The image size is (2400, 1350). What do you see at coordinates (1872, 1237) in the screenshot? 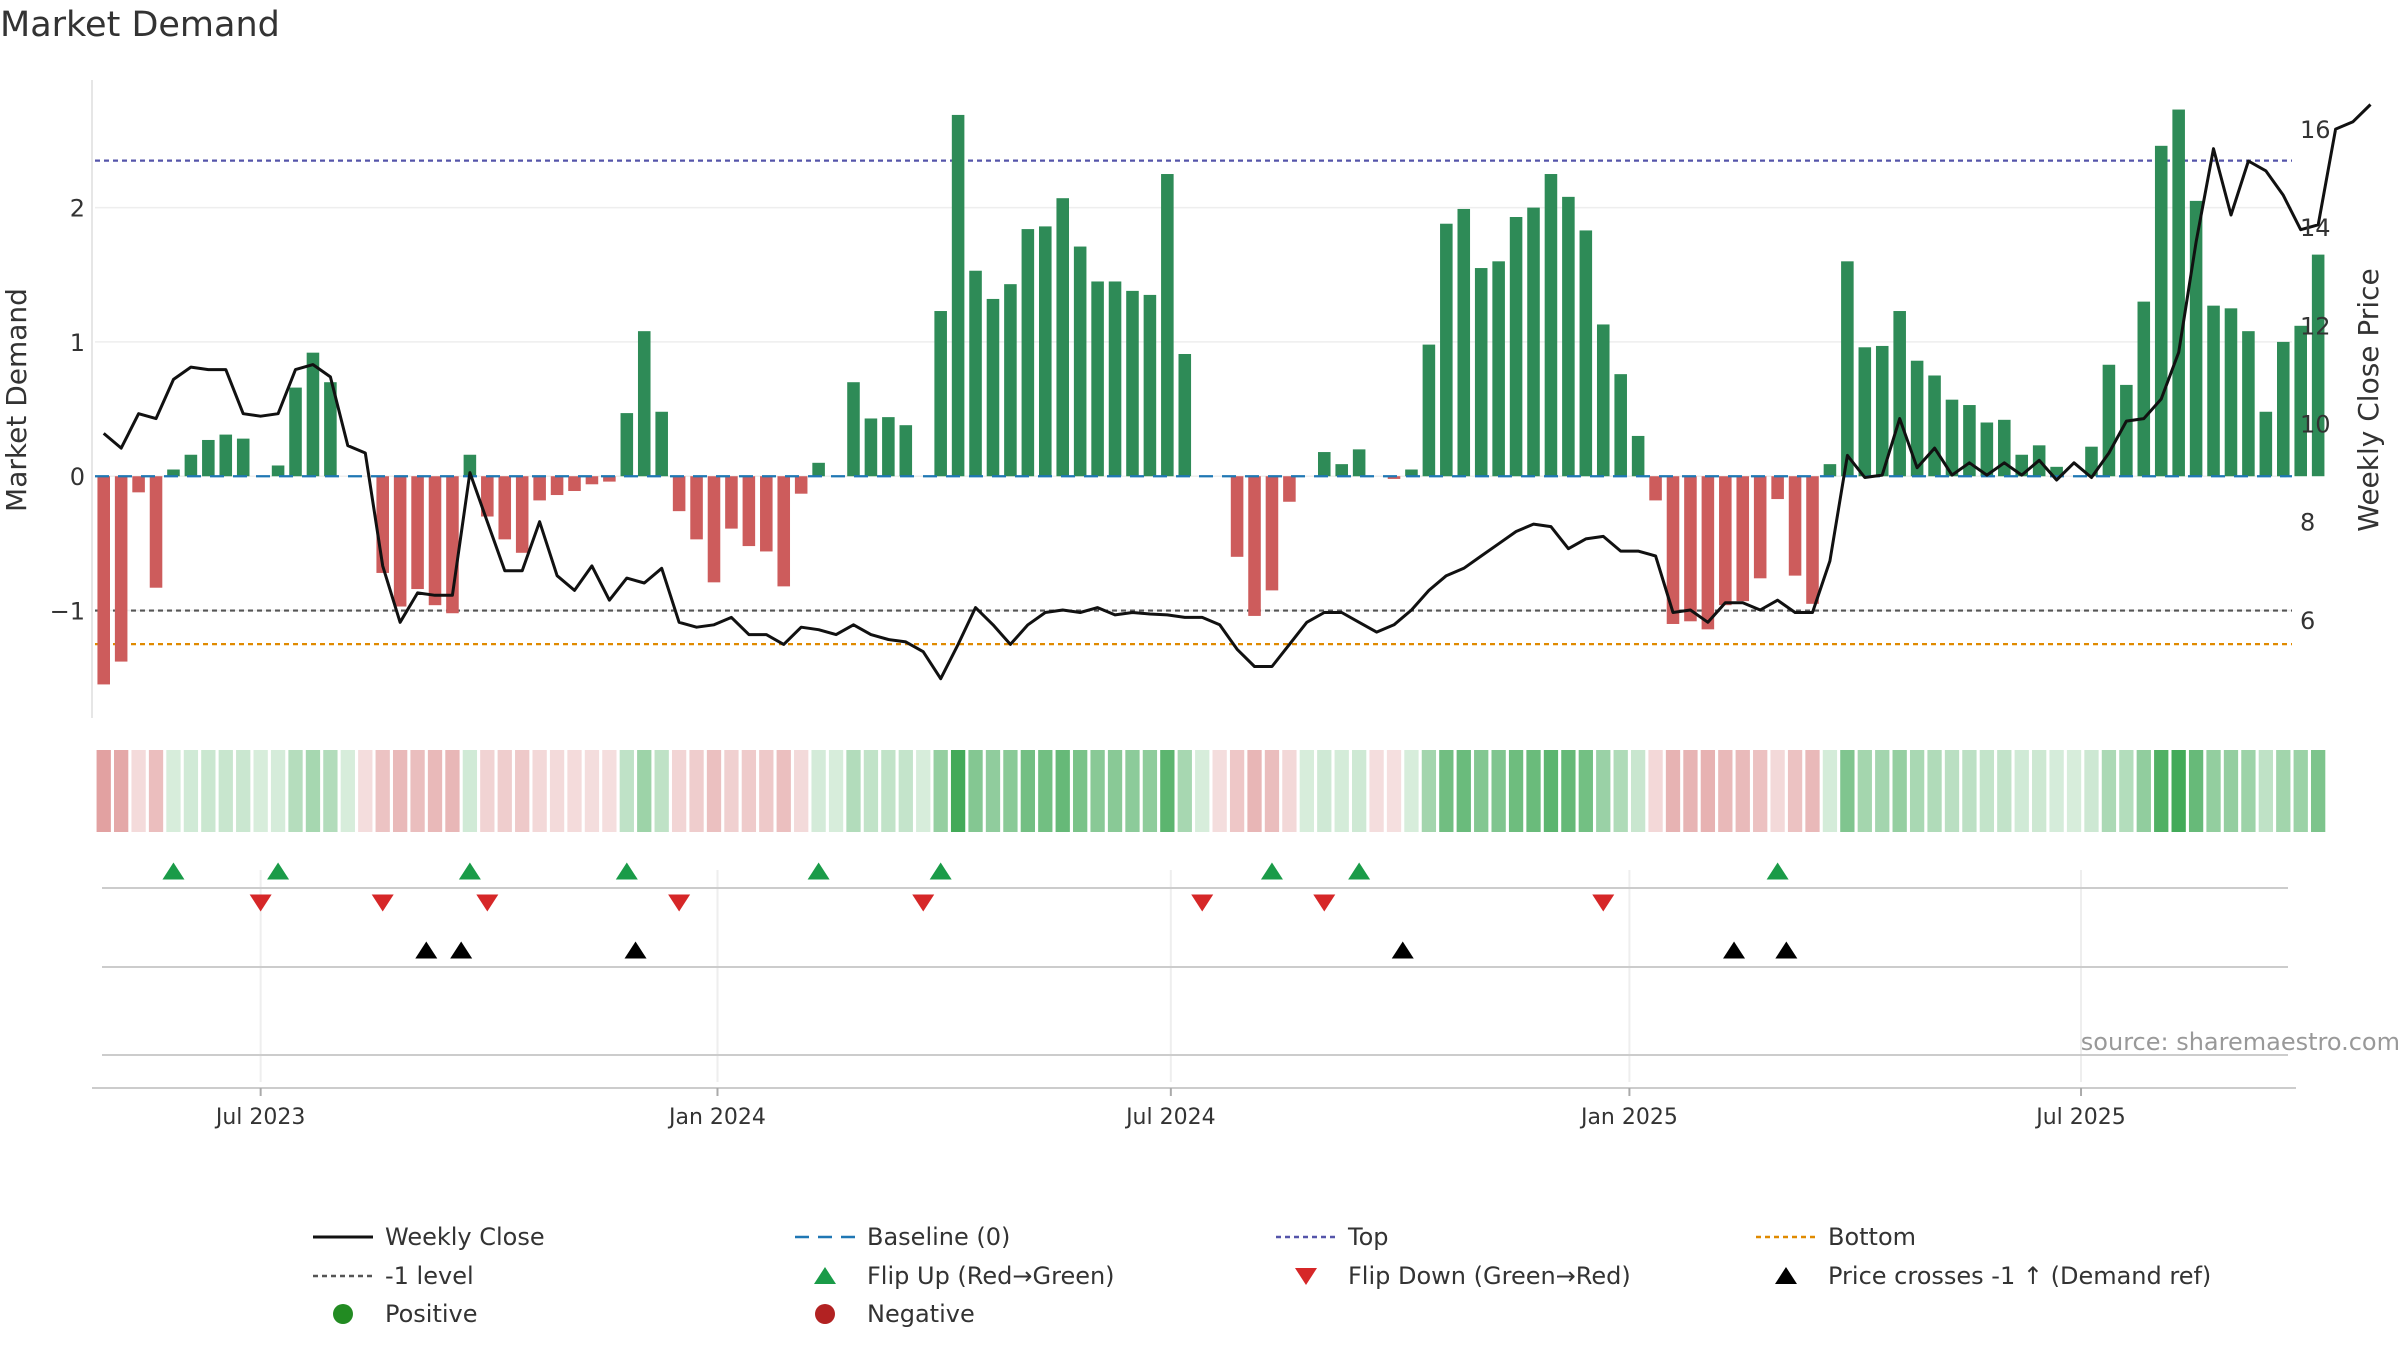
I see `legend-label: Bottom` at bounding box center [1872, 1237].